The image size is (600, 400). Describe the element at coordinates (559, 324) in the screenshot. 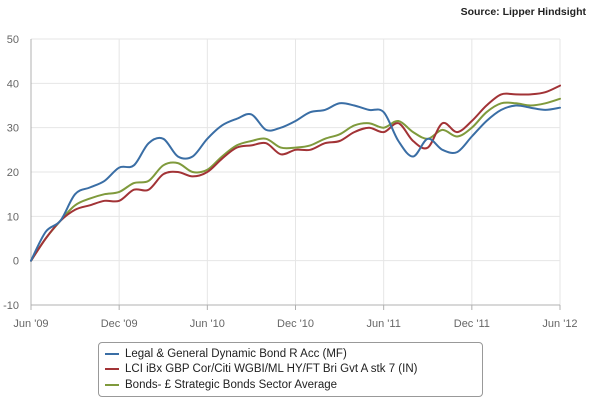

I see `x-tick-label: Jun '12` at that location.